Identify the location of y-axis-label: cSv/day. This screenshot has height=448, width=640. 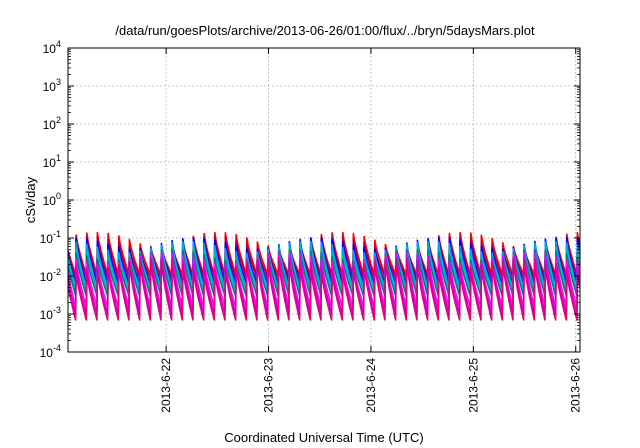
(30, 199).